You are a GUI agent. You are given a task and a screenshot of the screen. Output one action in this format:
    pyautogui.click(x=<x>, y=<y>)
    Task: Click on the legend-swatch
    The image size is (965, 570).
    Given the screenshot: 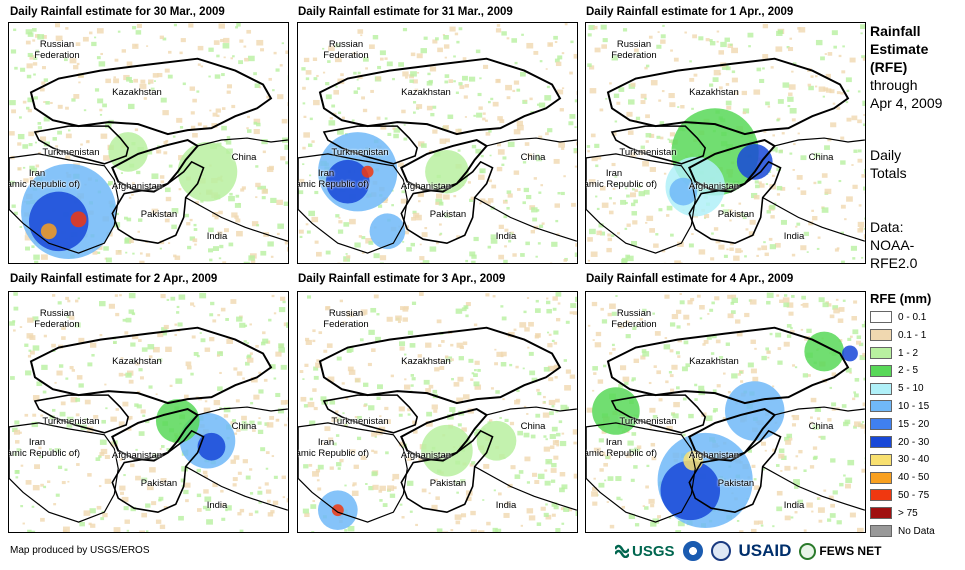 What is the action you would take?
    pyautogui.click(x=881, y=530)
    